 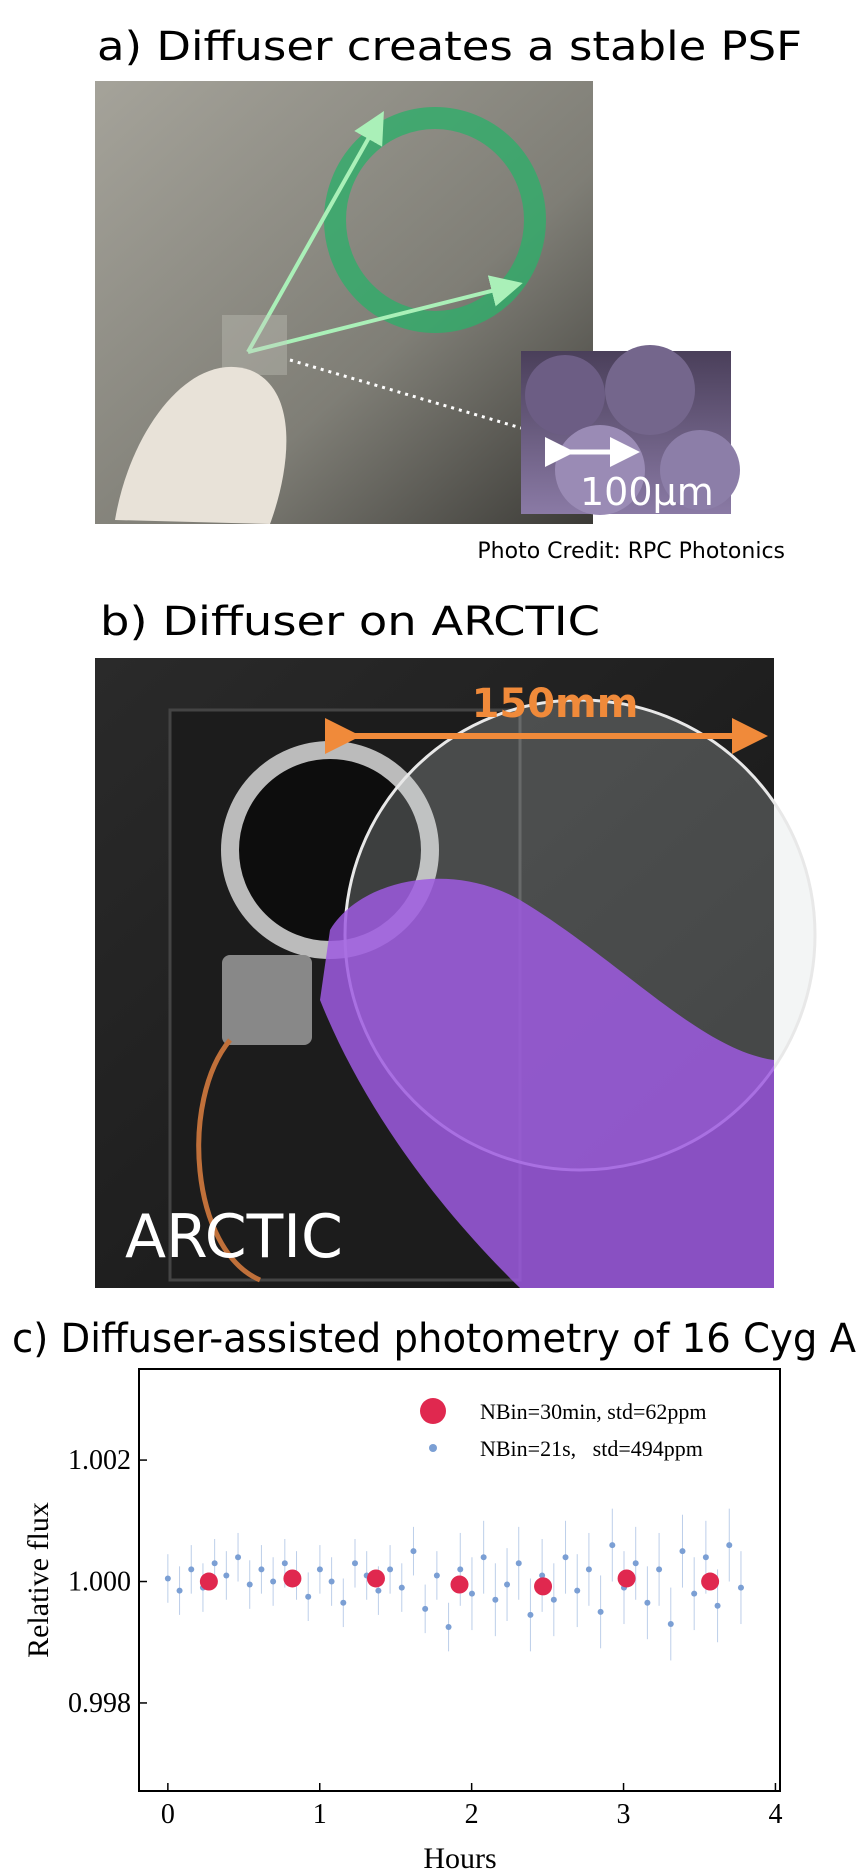 I want to click on x-tick-label: 3, so click(x=624, y=1814).